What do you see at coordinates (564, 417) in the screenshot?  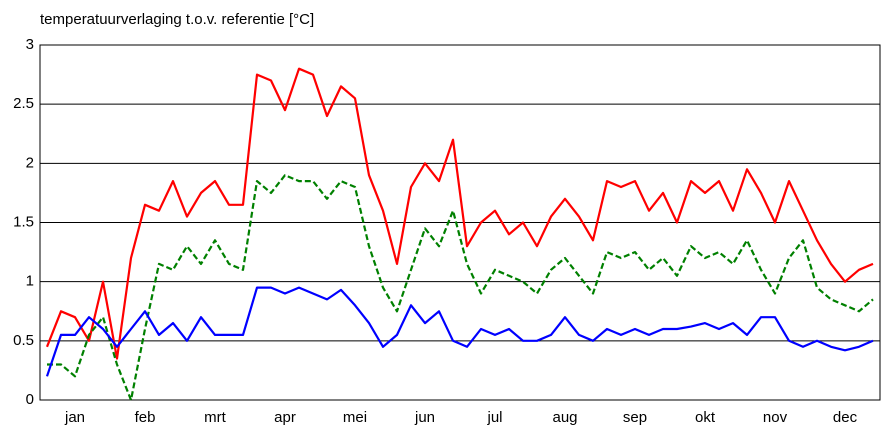 I see `x-tick-label: aug` at bounding box center [564, 417].